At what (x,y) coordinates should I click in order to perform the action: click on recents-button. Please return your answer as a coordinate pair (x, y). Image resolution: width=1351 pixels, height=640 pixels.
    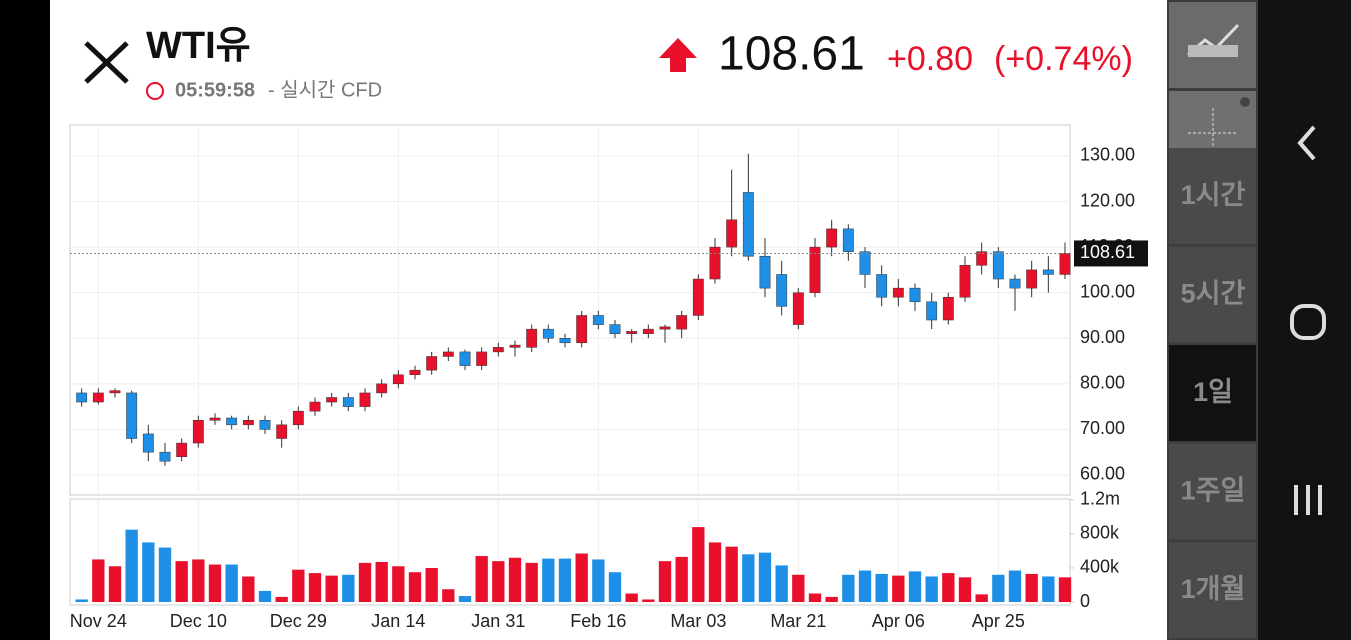
    Looking at the image, I should click on (1308, 500).